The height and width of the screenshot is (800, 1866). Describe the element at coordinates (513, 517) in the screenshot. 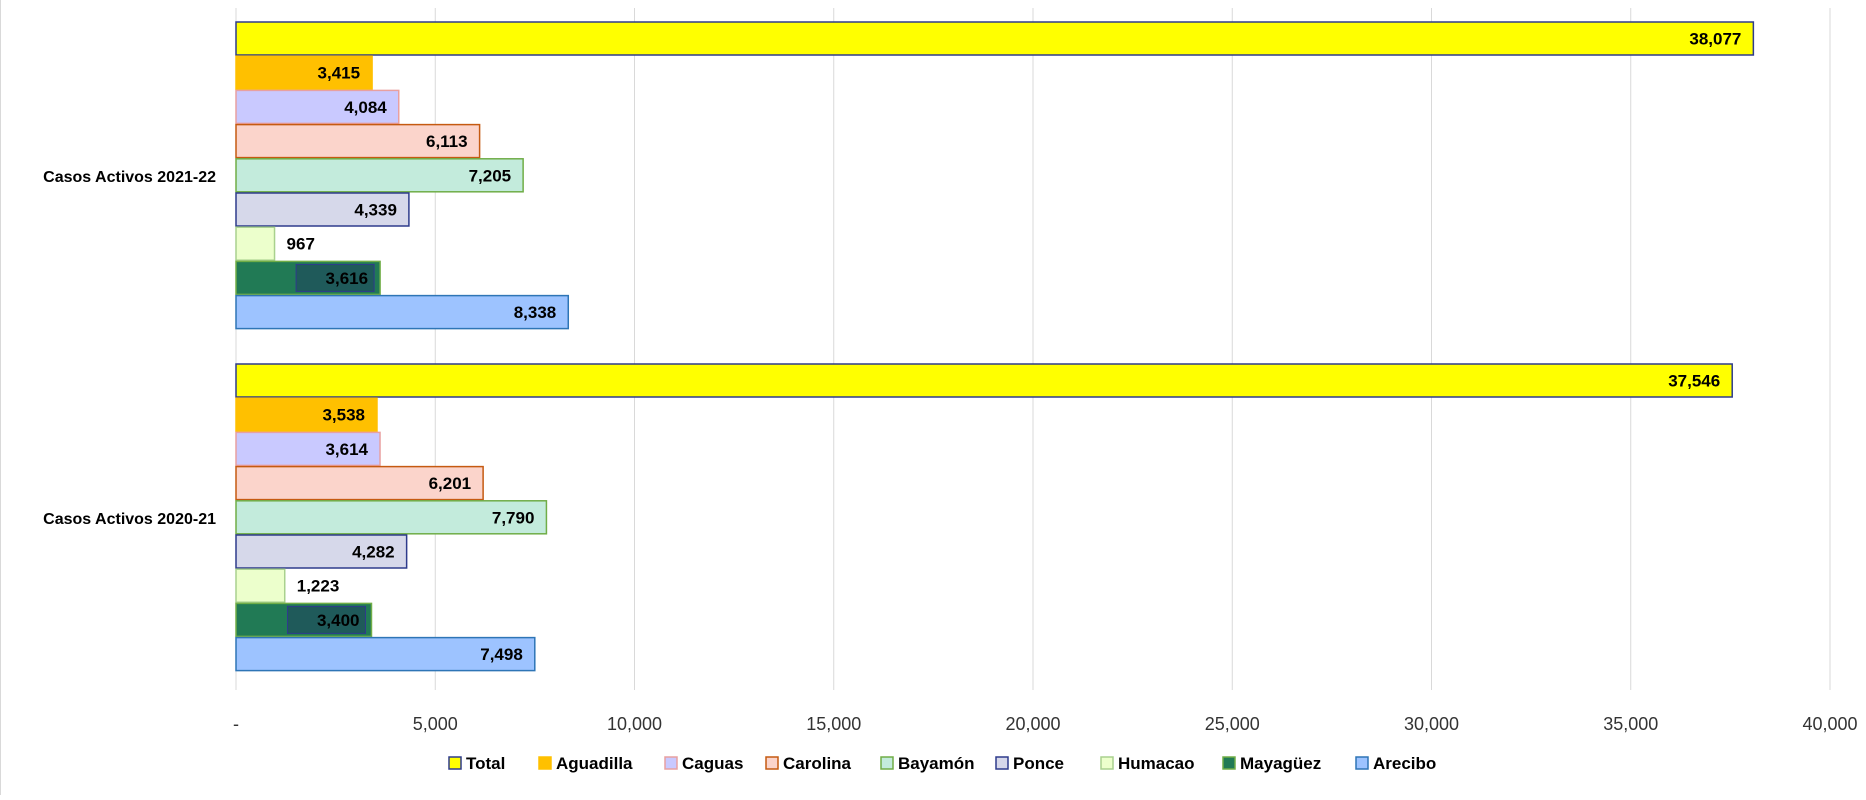

I see `data-label: 7,790` at that location.